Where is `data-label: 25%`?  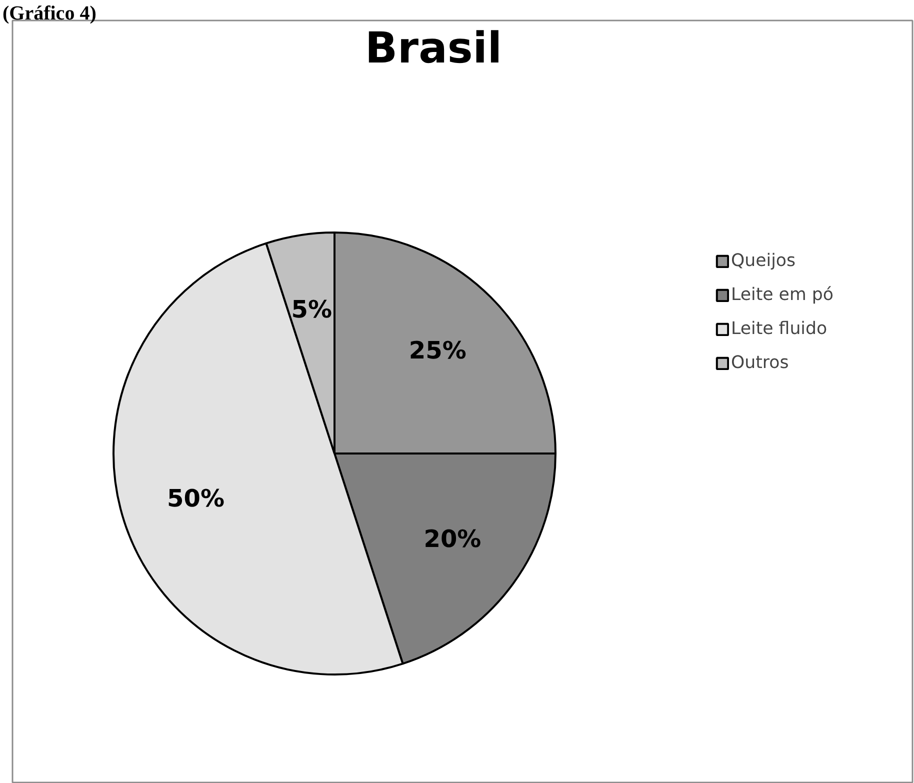
data-label: 25% is located at coordinates (437, 350).